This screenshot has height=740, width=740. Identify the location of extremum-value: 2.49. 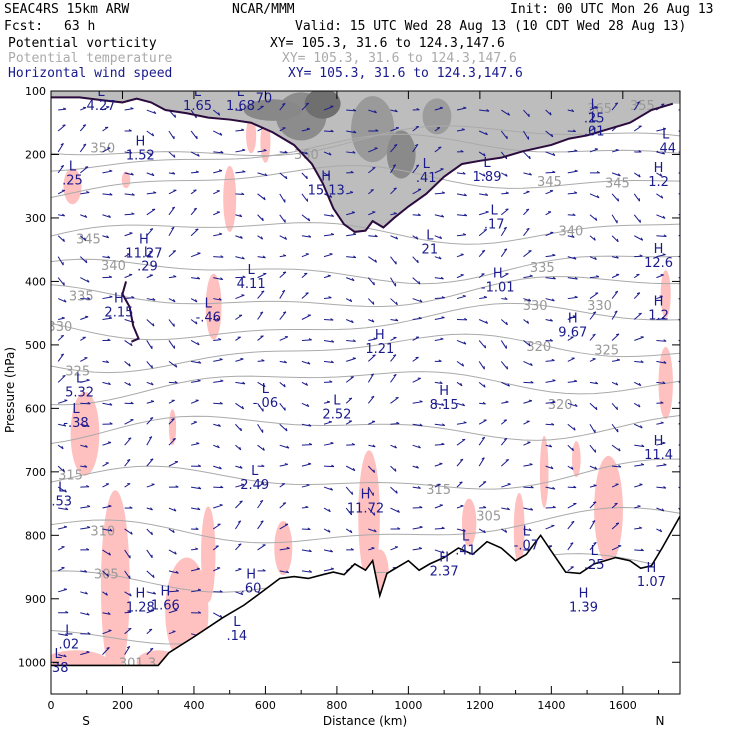
(254, 485).